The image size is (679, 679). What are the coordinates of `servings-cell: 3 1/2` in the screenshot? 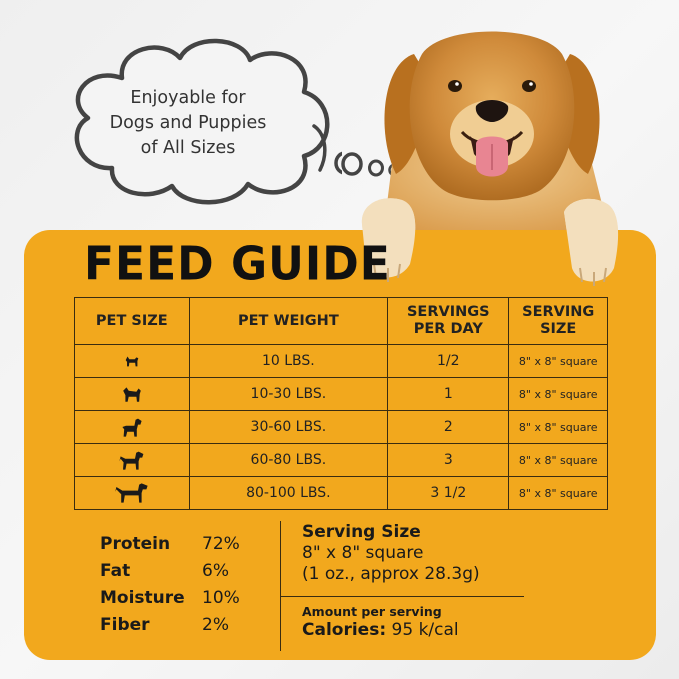 It's located at (448, 493).